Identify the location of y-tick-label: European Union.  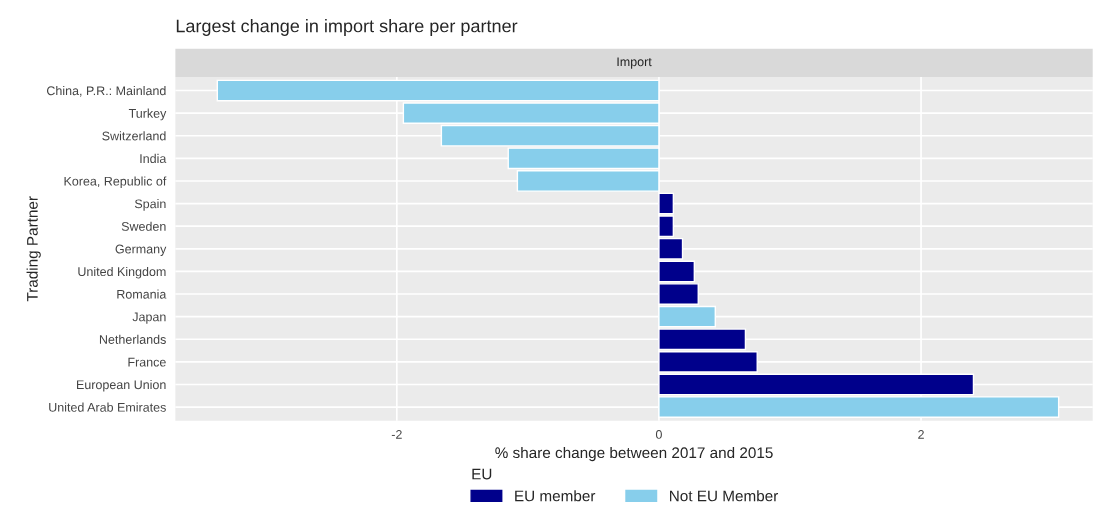
(121, 385).